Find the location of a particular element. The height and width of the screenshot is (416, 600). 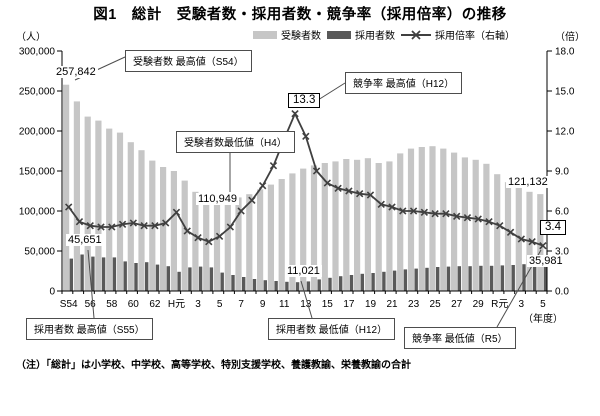

x-axis-tick-label: R元 is located at coordinates (499, 304).